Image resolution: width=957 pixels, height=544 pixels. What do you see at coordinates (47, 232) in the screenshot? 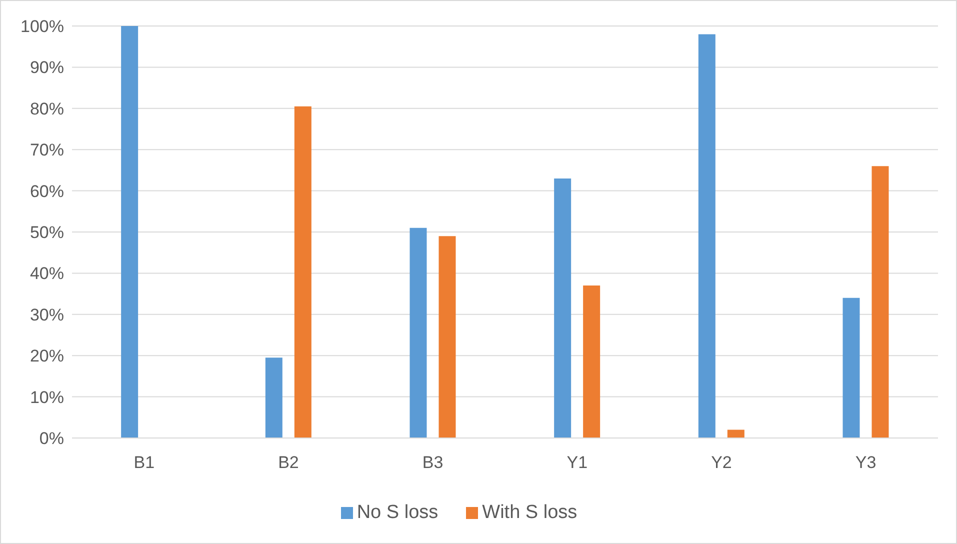
I see `y-tick-label: 50%` at bounding box center [47, 232].